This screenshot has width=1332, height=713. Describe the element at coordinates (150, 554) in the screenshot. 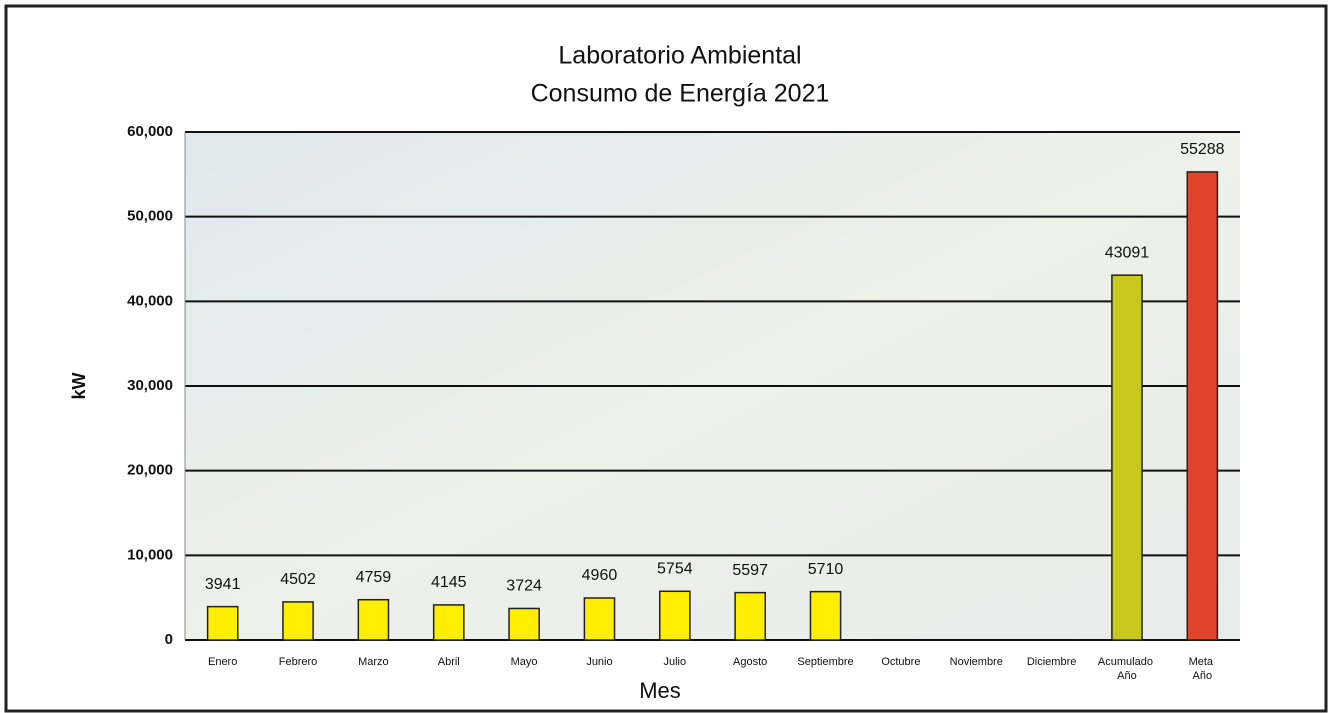

I see `y-tick-label: 10,000` at that location.